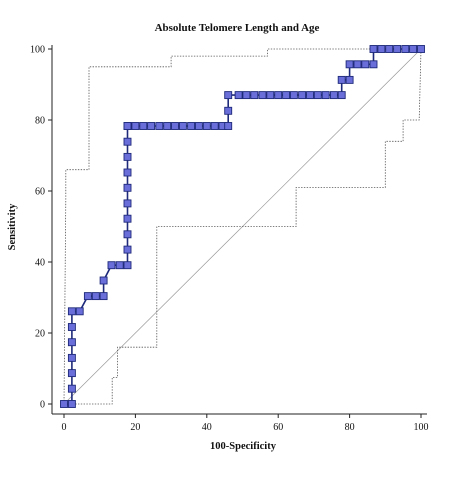  I want to click on y-tick-label: 0, so click(42, 405).